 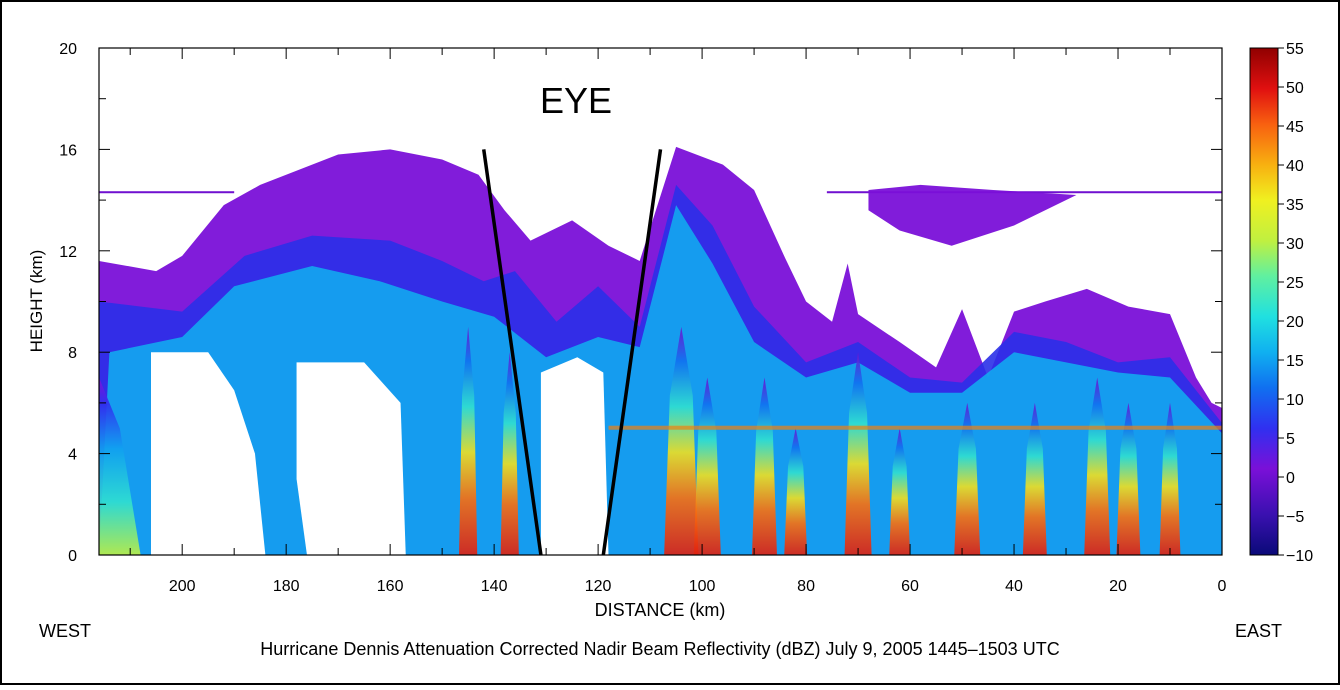 I want to click on colorbar-tick-label: 20, so click(x=1295, y=322).